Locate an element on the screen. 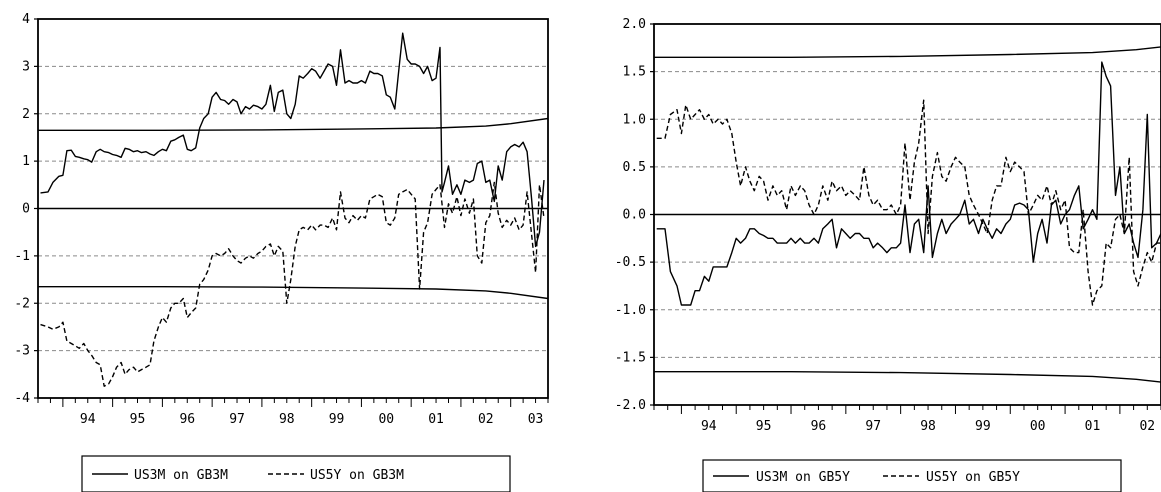 This screenshot has width=1161, height=492. y-tick-label: 0.0 is located at coordinates (634, 215).